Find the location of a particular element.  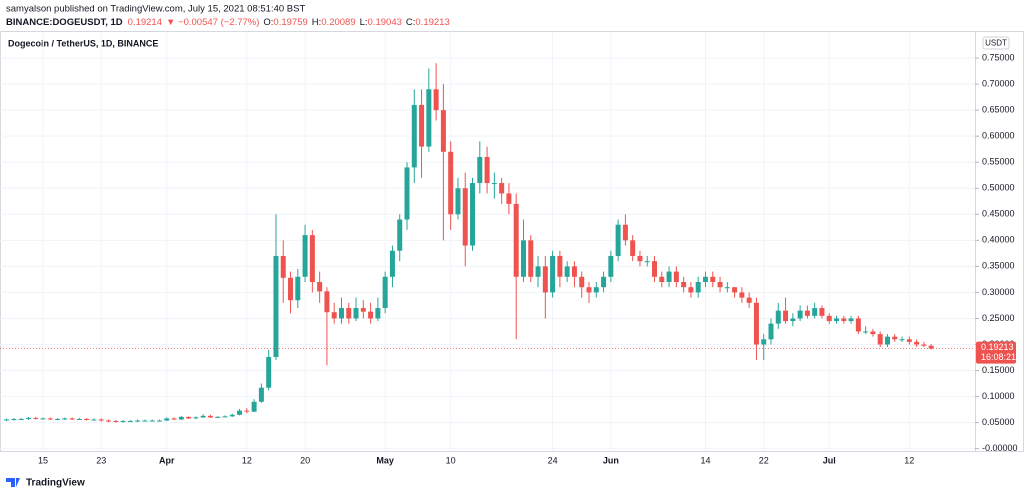

y-tick-label: 0.05000 is located at coordinates (998, 422).